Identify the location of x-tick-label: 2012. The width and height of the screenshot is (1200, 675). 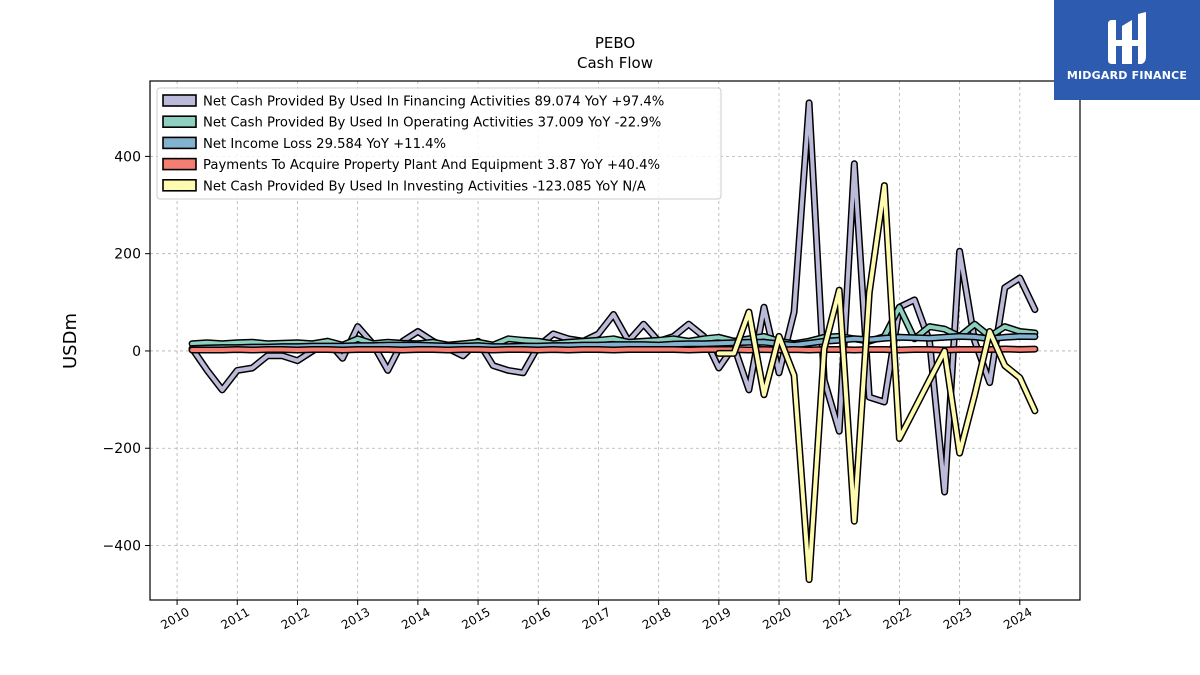
(295, 618).